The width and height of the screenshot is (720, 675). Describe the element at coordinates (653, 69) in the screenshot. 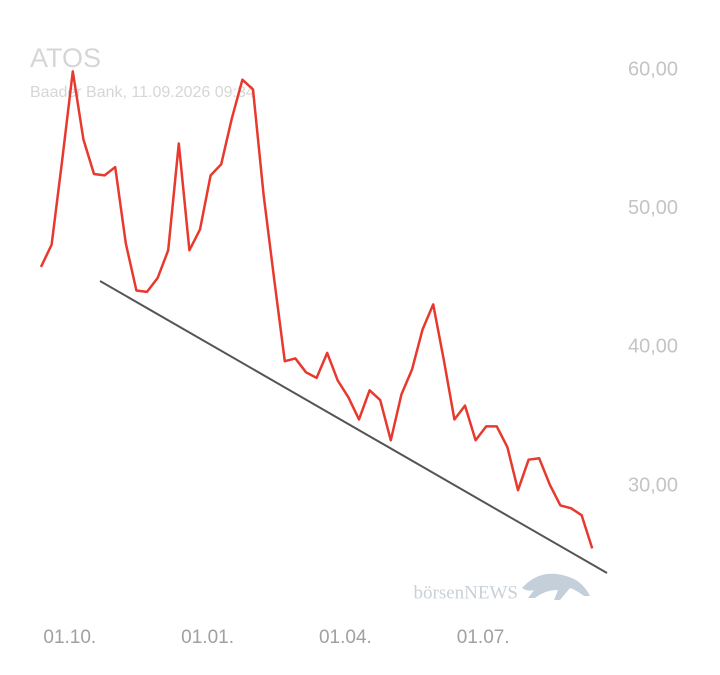

I see `y-tick-label: 60,00` at that location.